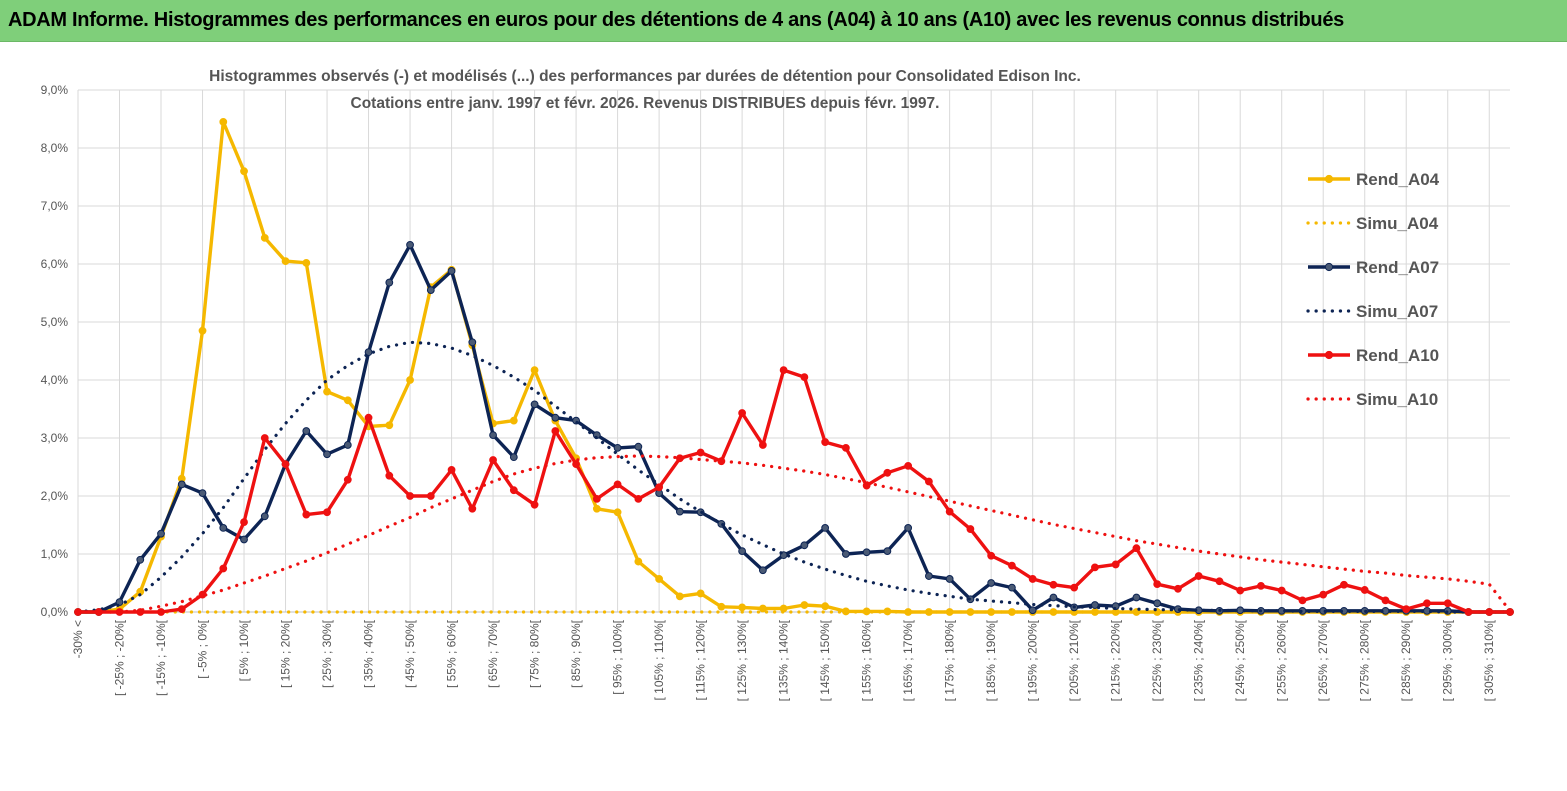 This screenshot has width=1567, height=791. What do you see at coordinates (1323, 660) in the screenshot?
I see `x-tick-label: [ 265% ; 270%[` at bounding box center [1323, 660].